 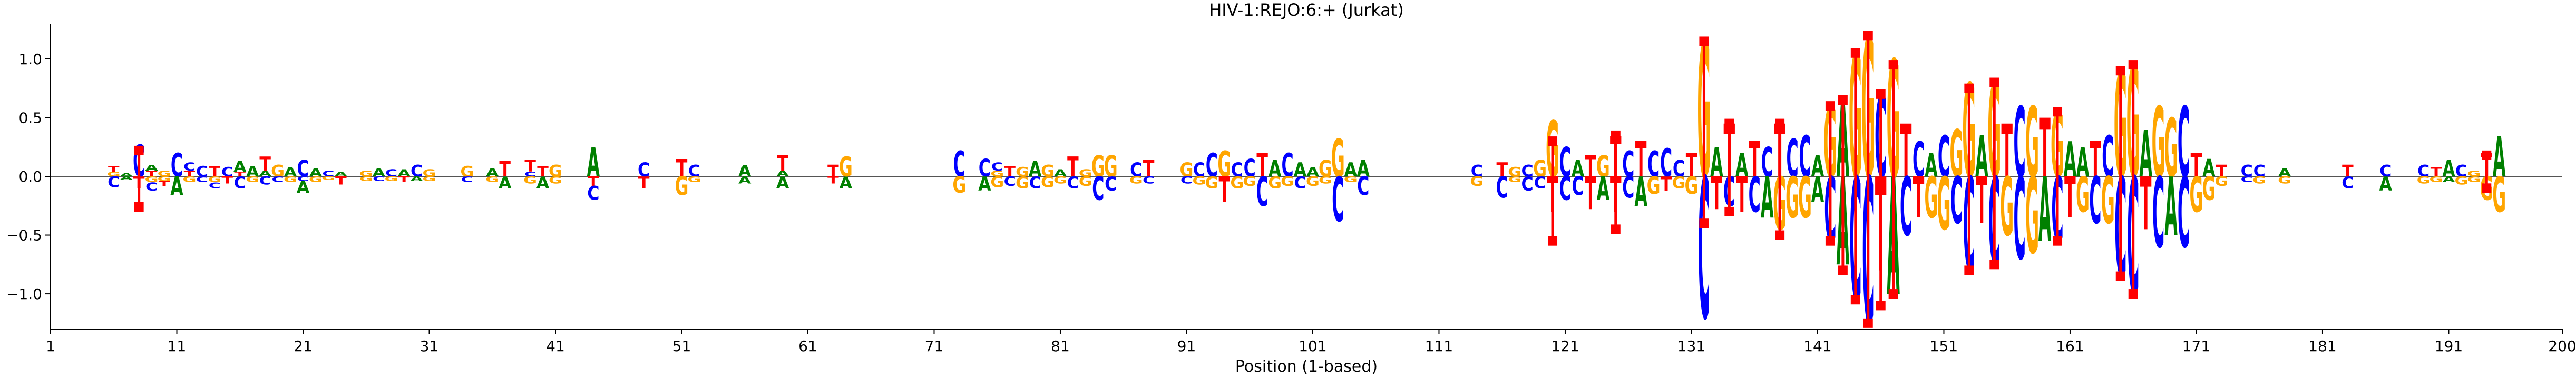 I want to click on x-tick-label: 131, so click(x=1691, y=346).